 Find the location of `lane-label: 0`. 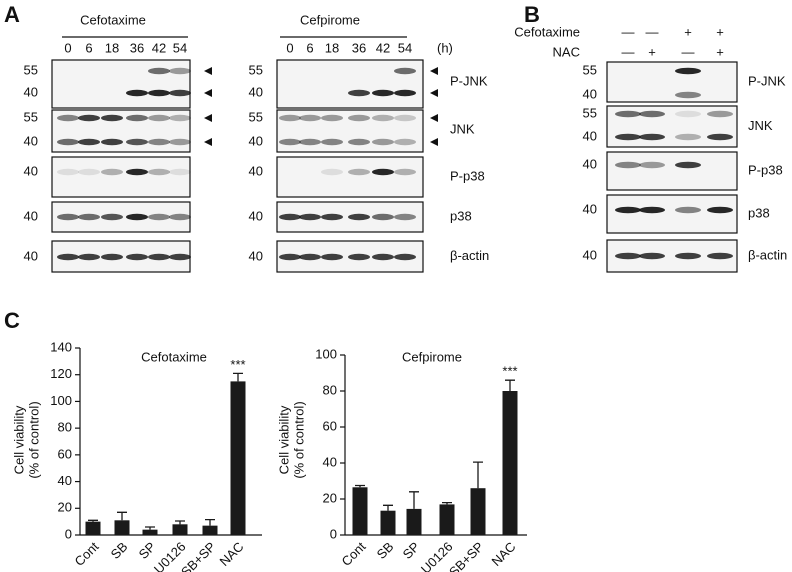

lane-label: 0 is located at coordinates (289, 47).